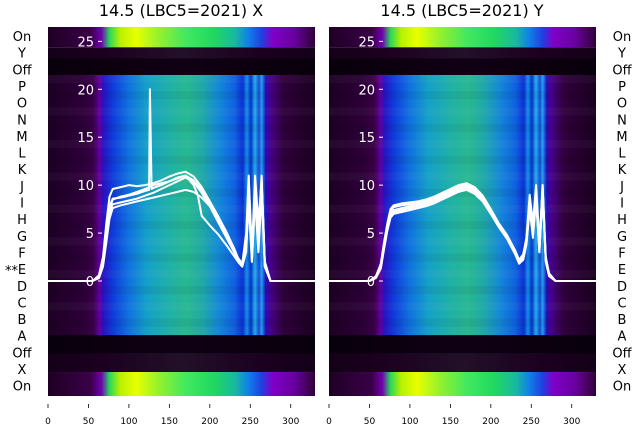 The width and height of the screenshot is (640, 440). I want to click on row-marker: **, so click(12, 271).